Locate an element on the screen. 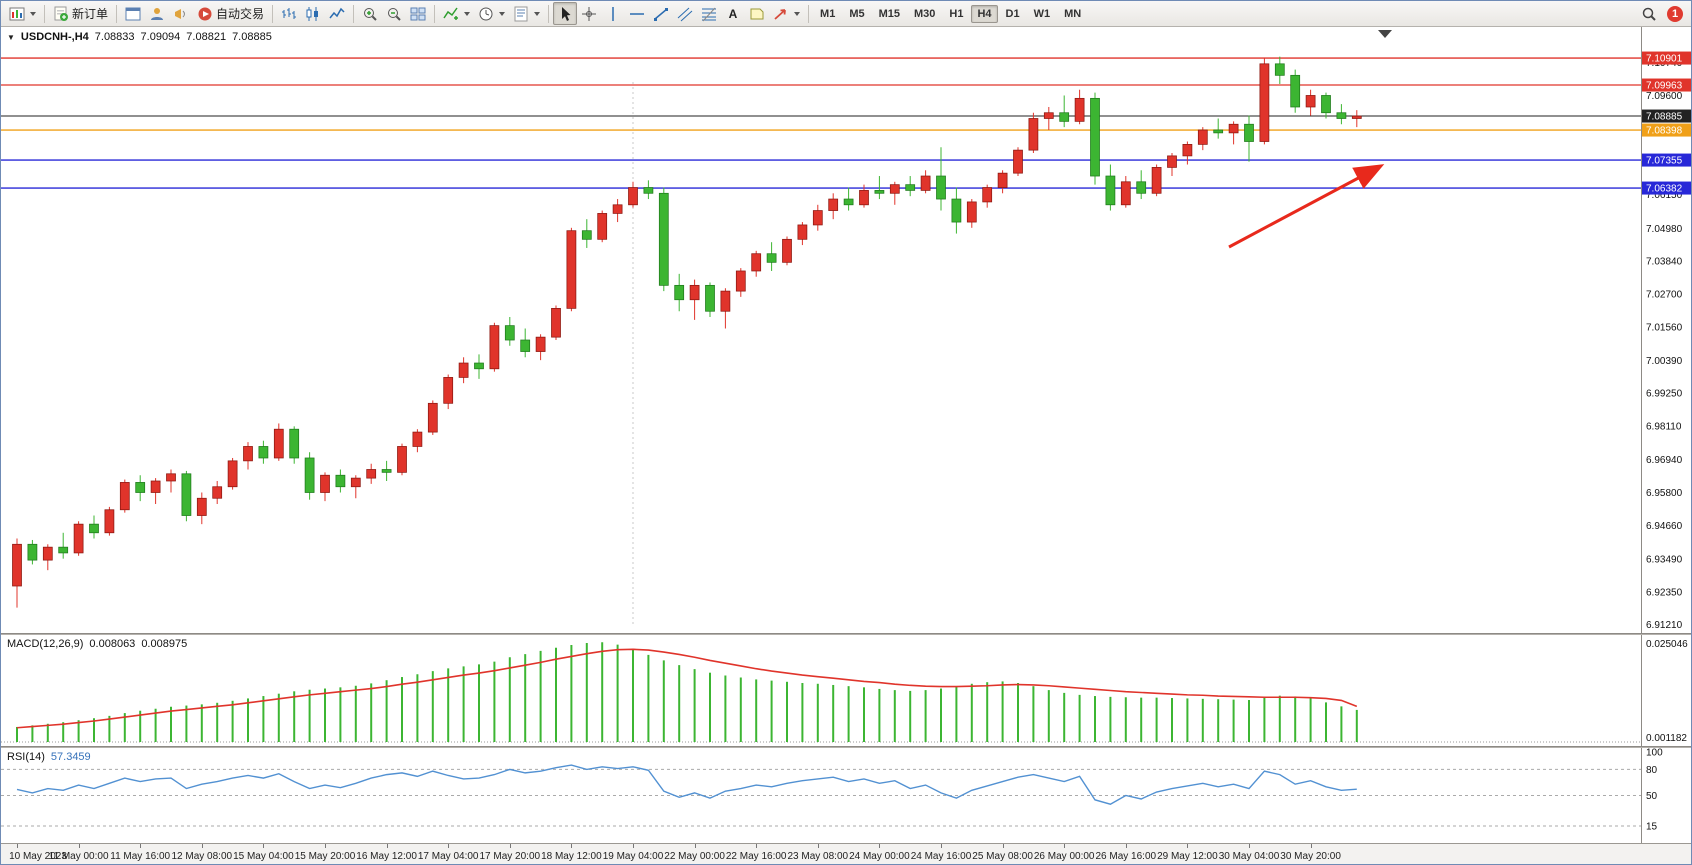 Image resolution: width=1692 pixels, height=865 pixels. trendline-button is located at coordinates (661, 13).